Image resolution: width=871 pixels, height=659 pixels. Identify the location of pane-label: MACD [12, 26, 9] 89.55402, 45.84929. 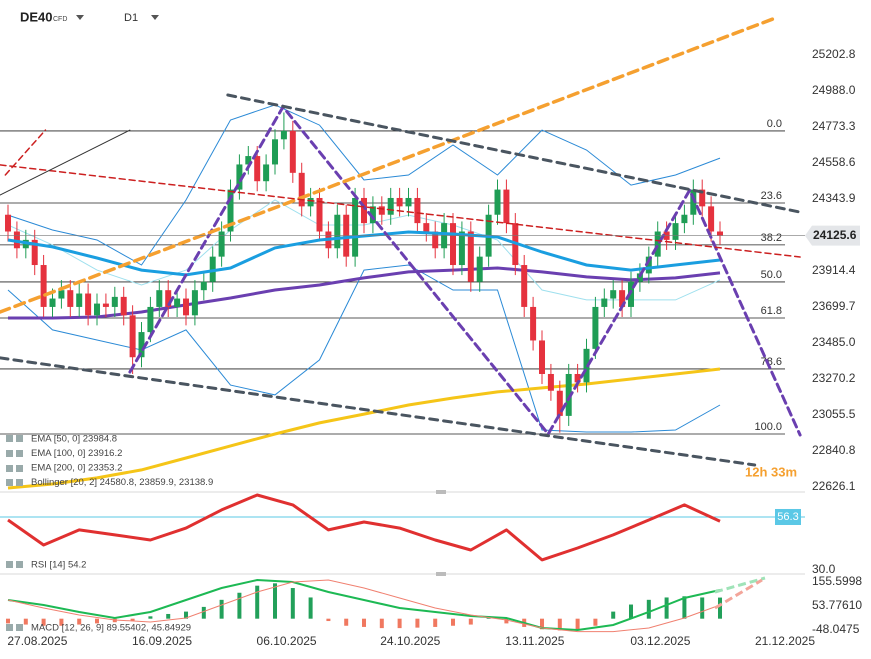
(111, 628).